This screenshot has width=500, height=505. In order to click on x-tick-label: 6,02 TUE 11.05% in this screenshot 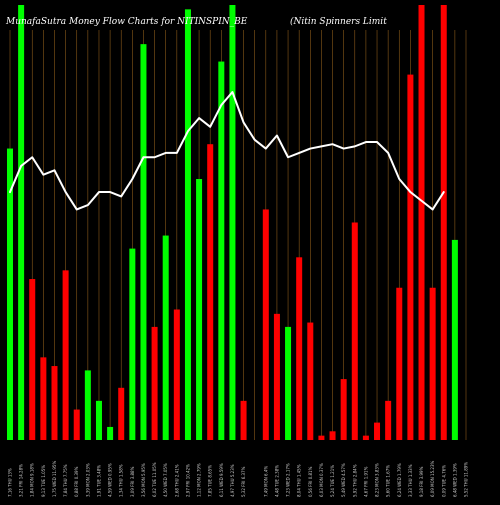, I will do `click(154, 479)`.